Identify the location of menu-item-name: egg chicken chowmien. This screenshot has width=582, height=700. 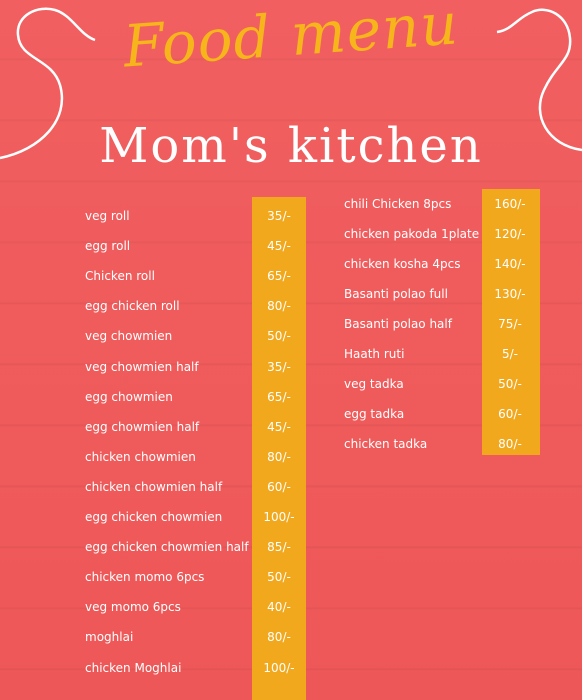
(154, 517).